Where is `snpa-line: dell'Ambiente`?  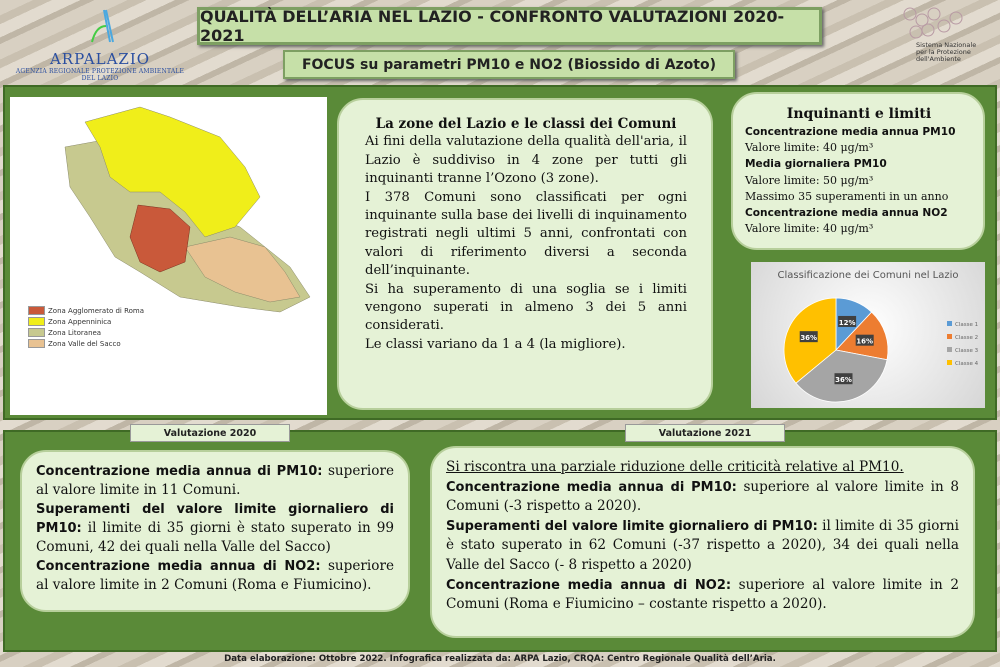
snpa-line: dell'Ambiente is located at coordinates (938, 59).